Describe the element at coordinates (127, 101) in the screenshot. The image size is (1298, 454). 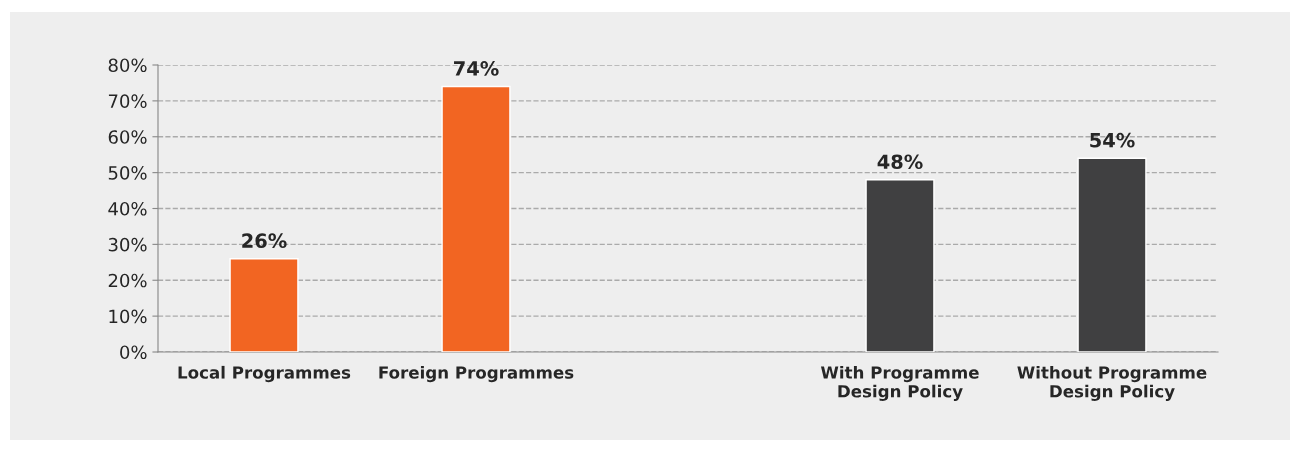
I see `y-tick-label: 70%` at that location.